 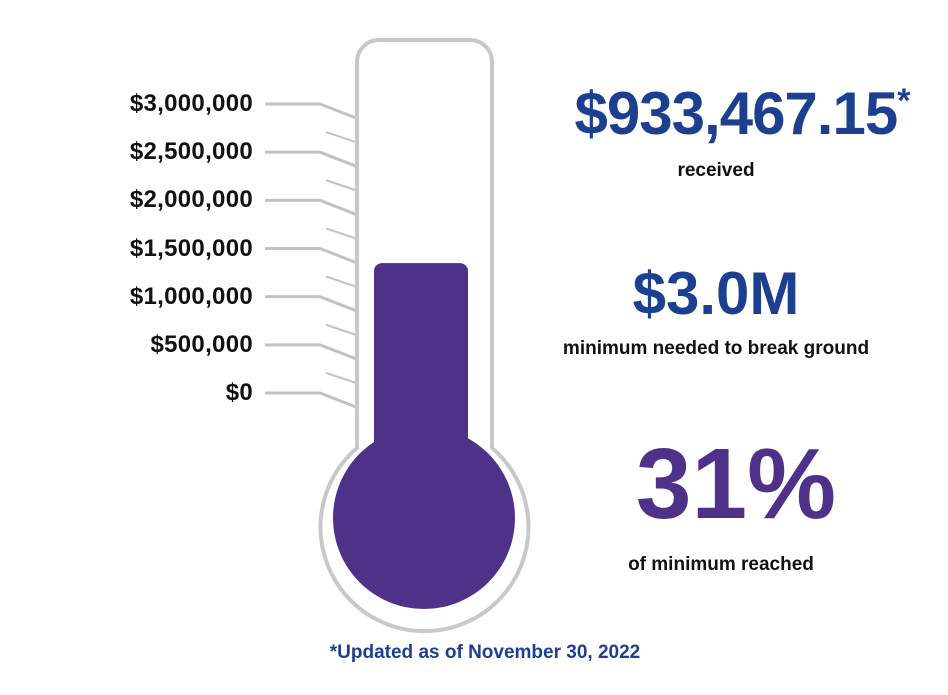 I want to click on received-footnote-marker: *, so click(x=903, y=101).